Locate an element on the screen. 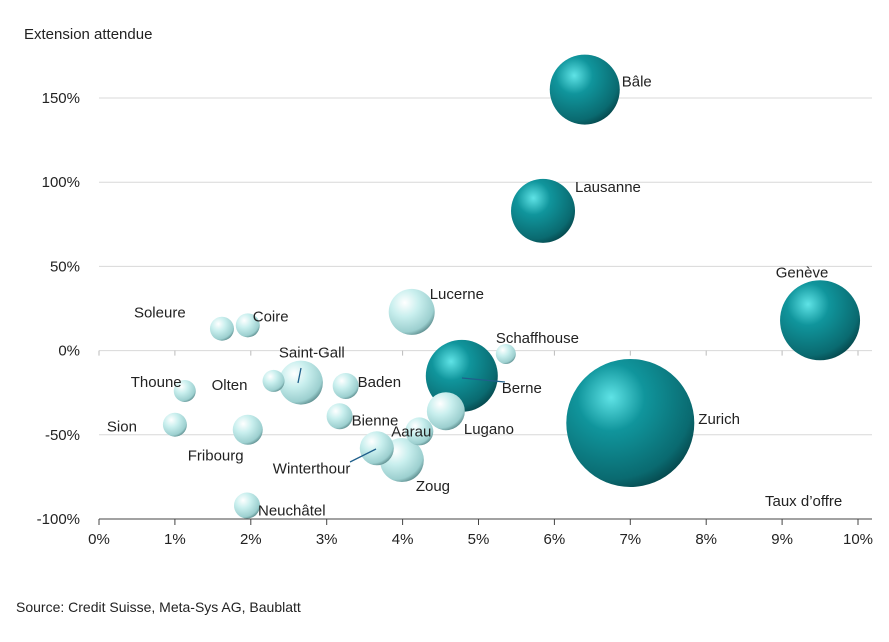 The width and height of the screenshot is (889, 642). bubble-thoune is located at coordinates (184, 391).